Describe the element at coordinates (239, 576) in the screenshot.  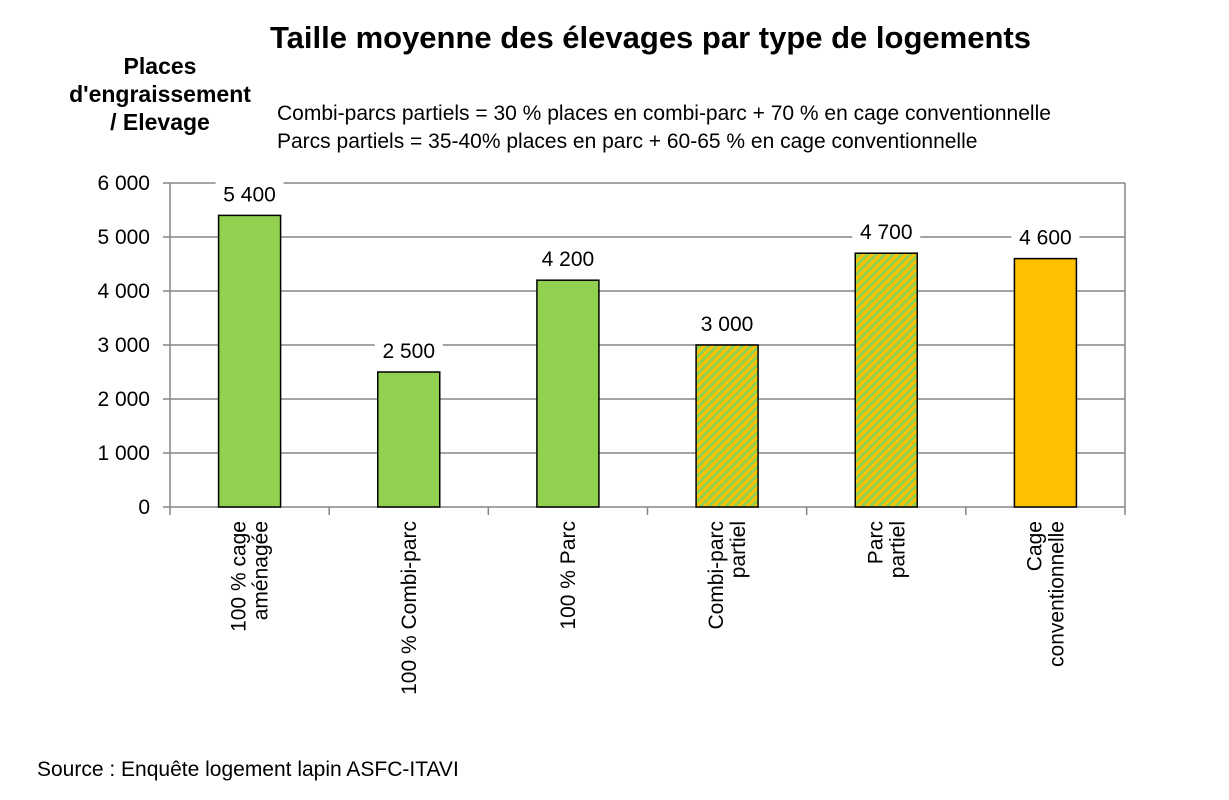
I see `category-label-line: 100 % cage` at that location.